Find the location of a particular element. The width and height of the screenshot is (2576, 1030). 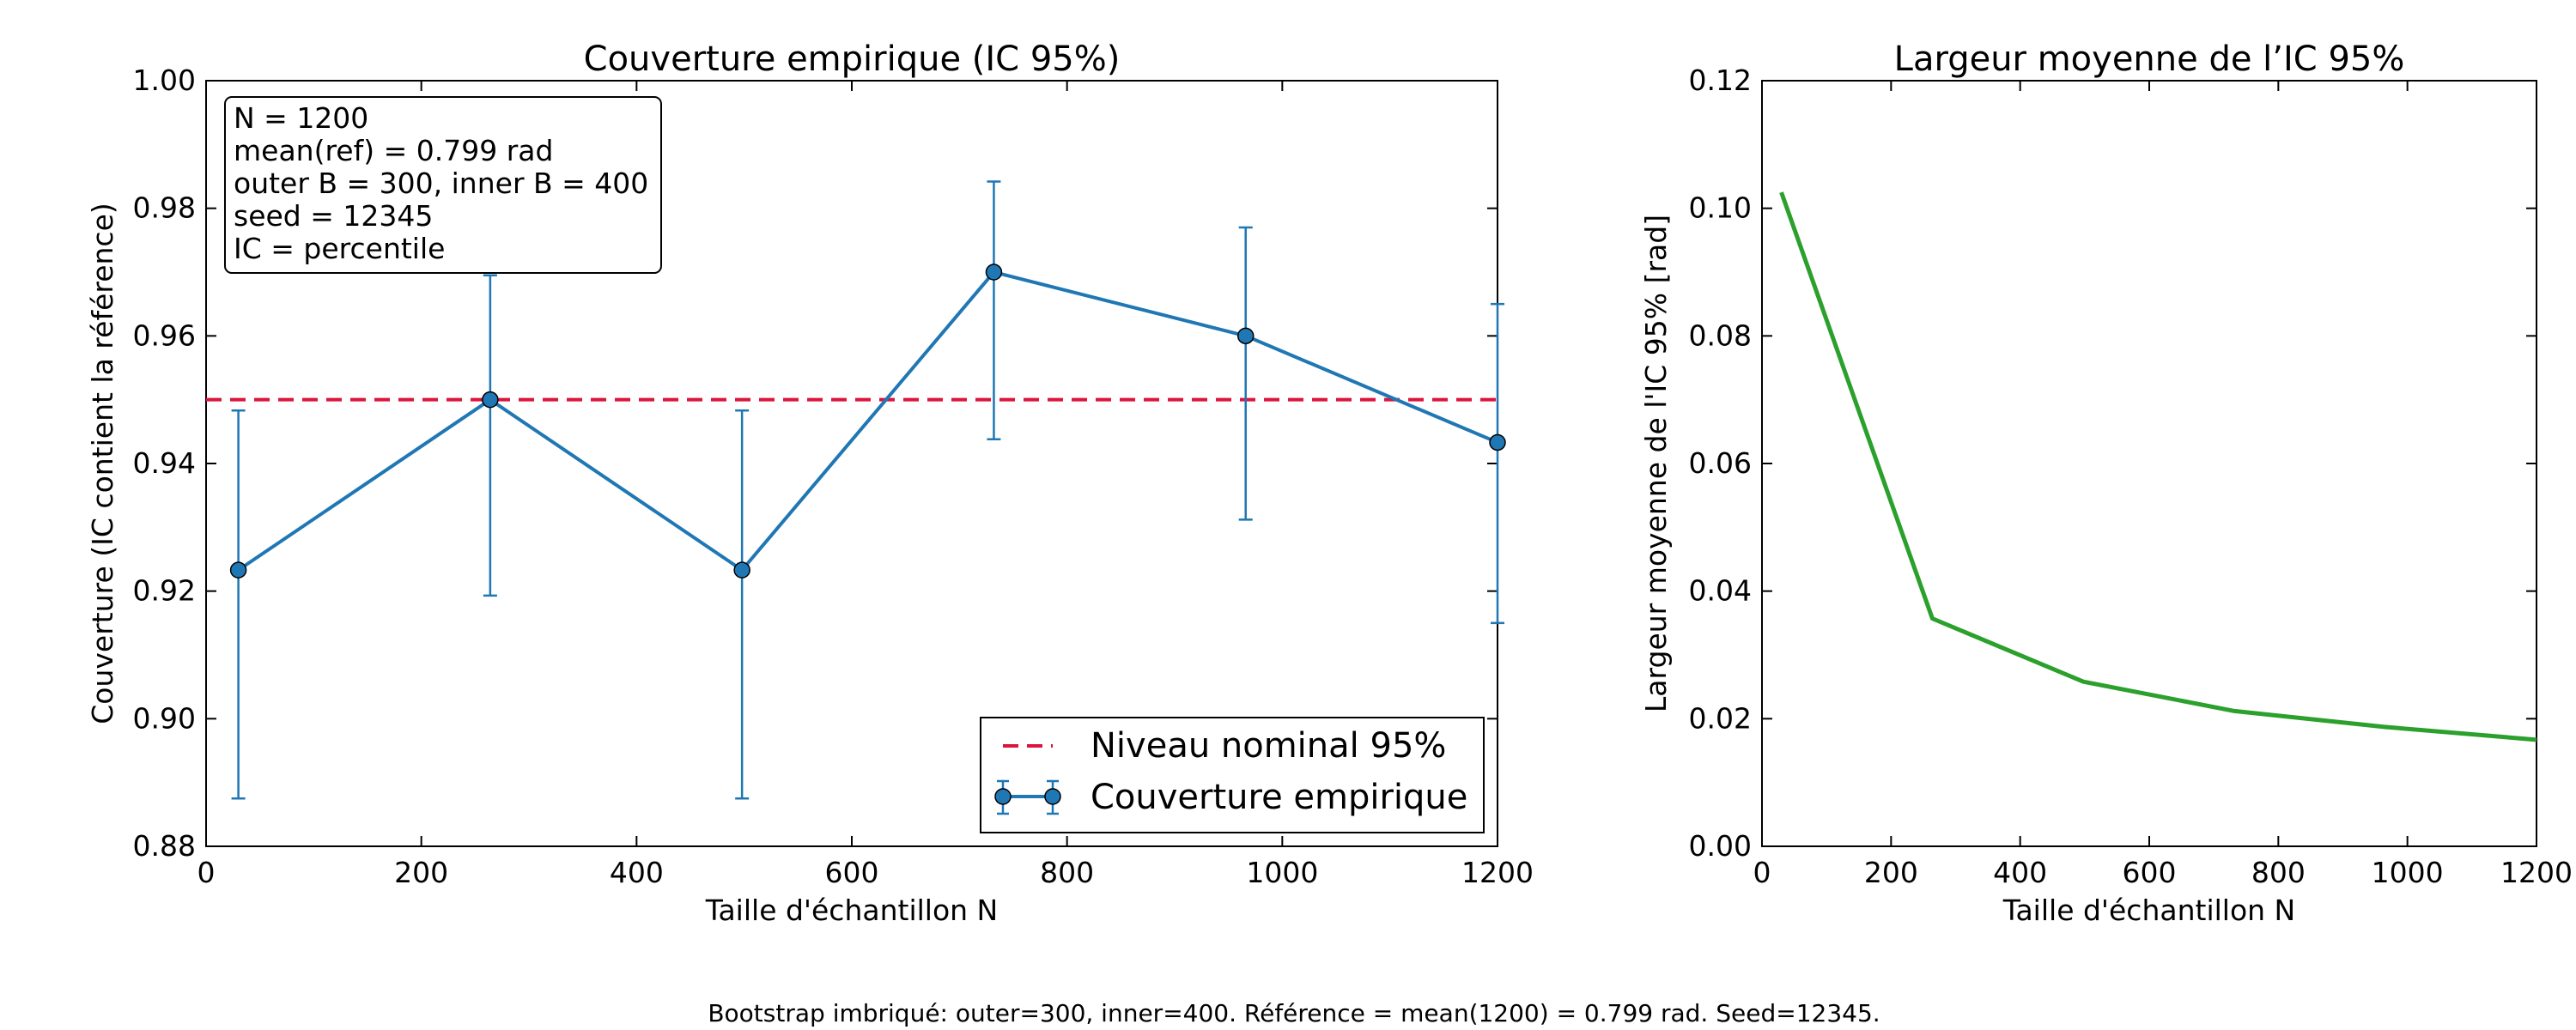

coverage-legend: Niveau nominal 95% Couverture empirique is located at coordinates (1232, 775).